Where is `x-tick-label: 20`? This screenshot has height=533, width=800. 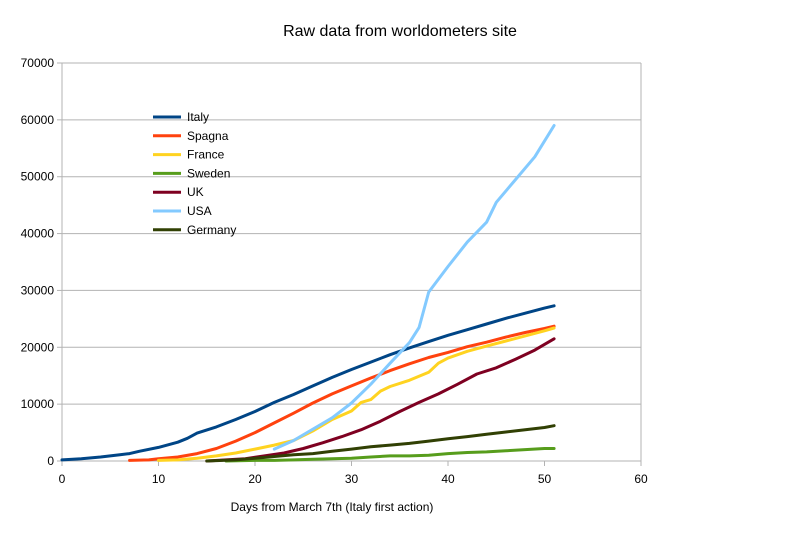 x-tick-label: 20 is located at coordinates (255, 479).